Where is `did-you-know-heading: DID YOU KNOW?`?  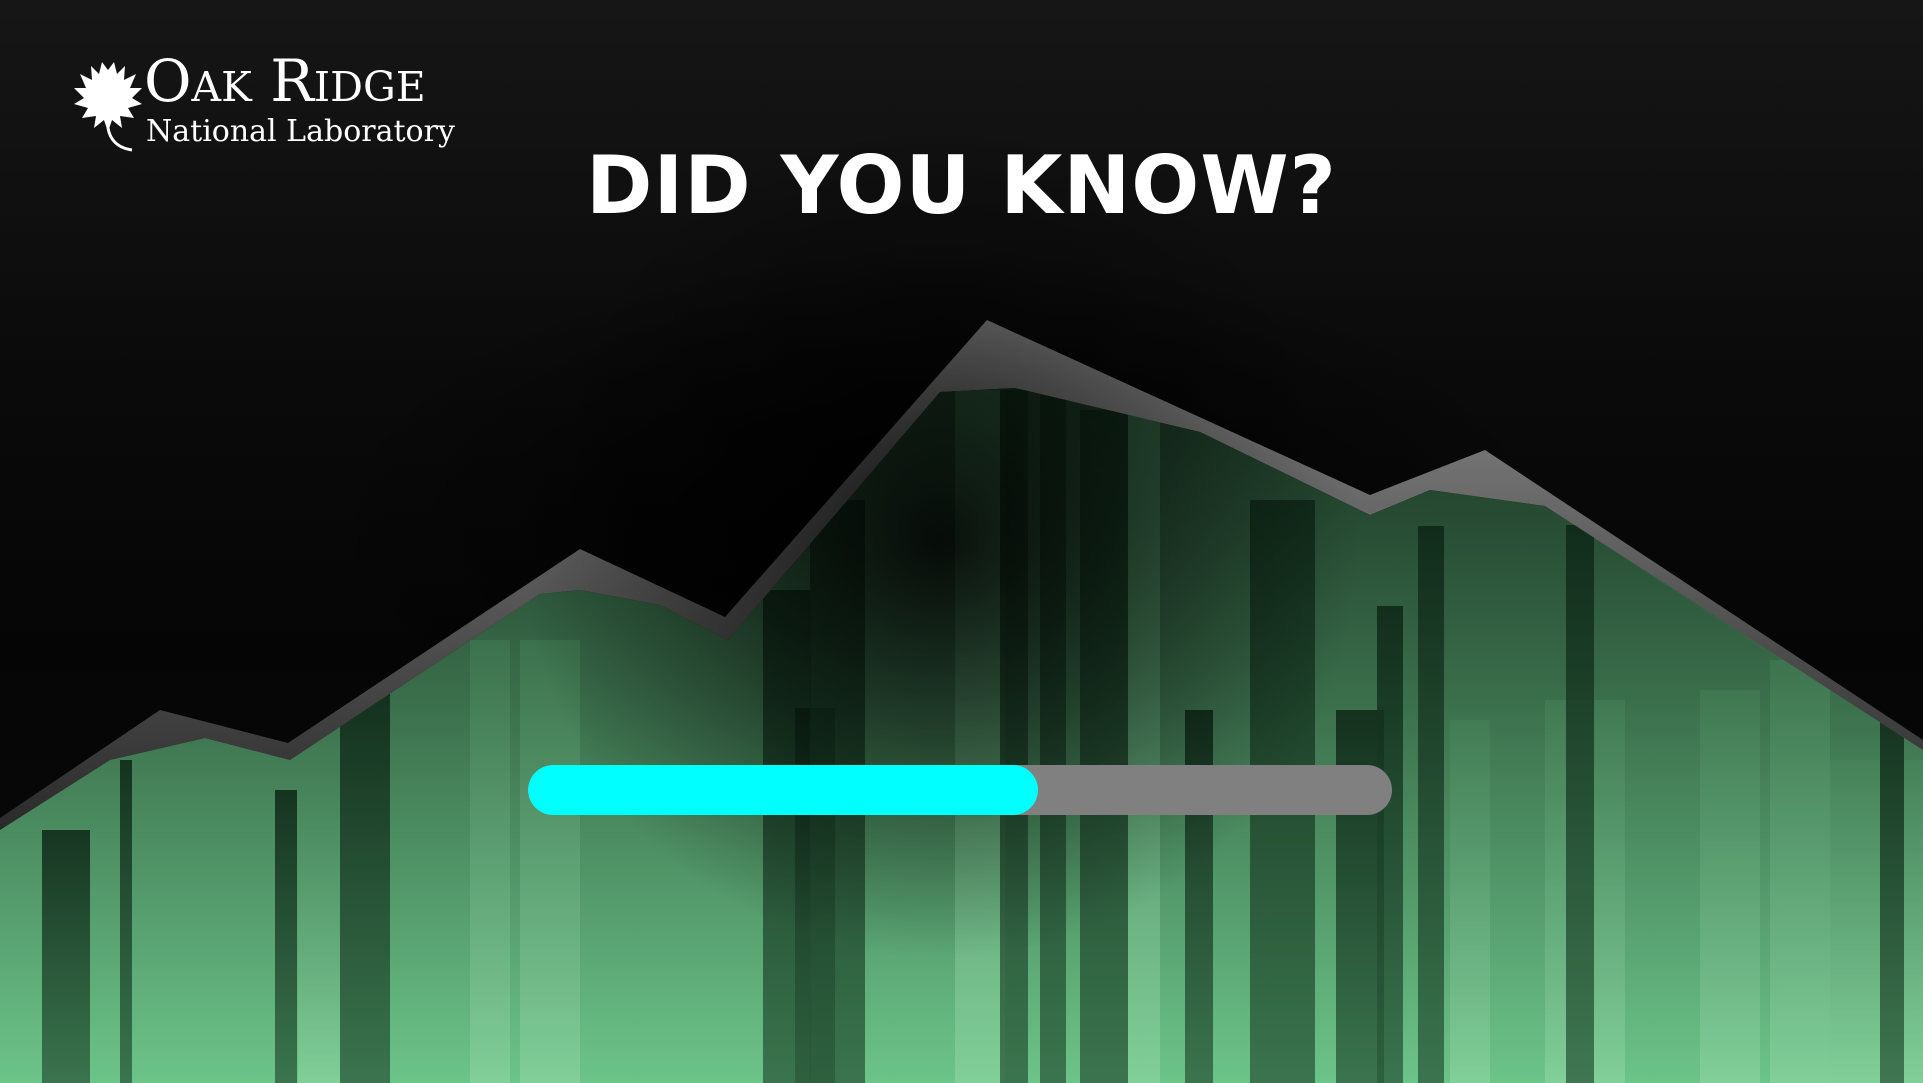
did-you-know-heading: DID YOU KNOW? is located at coordinates (961, 185).